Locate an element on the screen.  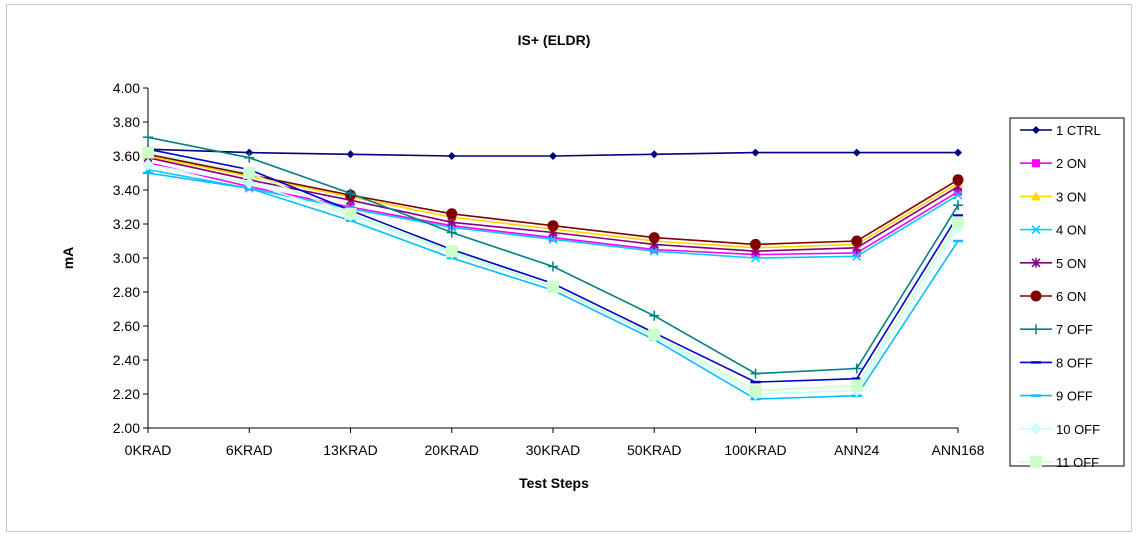
x-tick-label: 30KRAD is located at coordinates (553, 450).